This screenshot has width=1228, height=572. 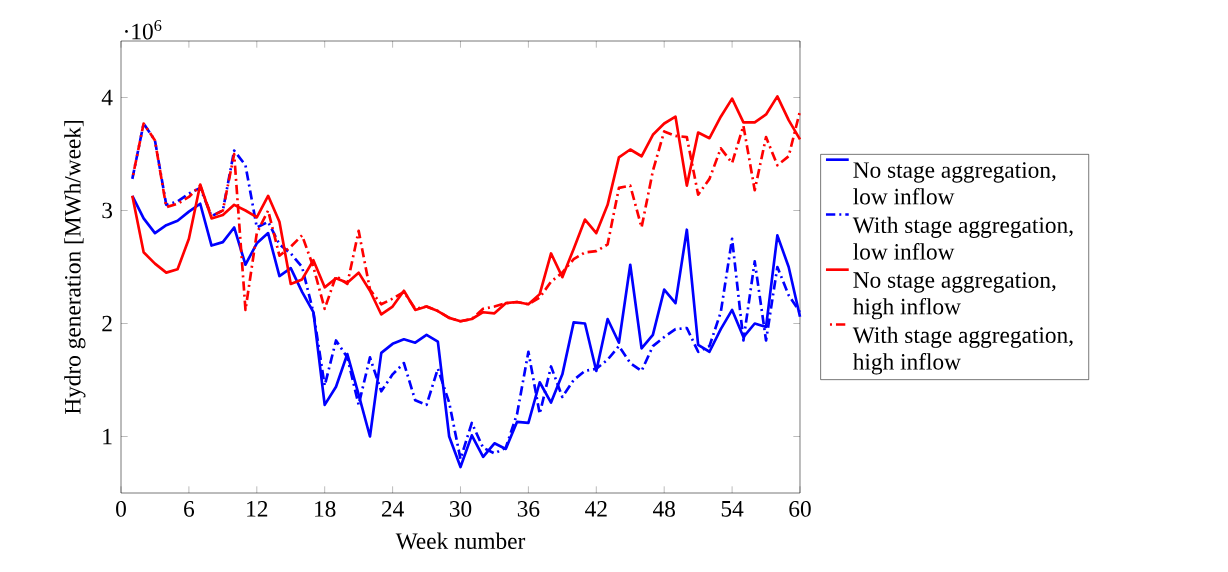 I want to click on x-tick-label: 12, so click(x=257, y=509).